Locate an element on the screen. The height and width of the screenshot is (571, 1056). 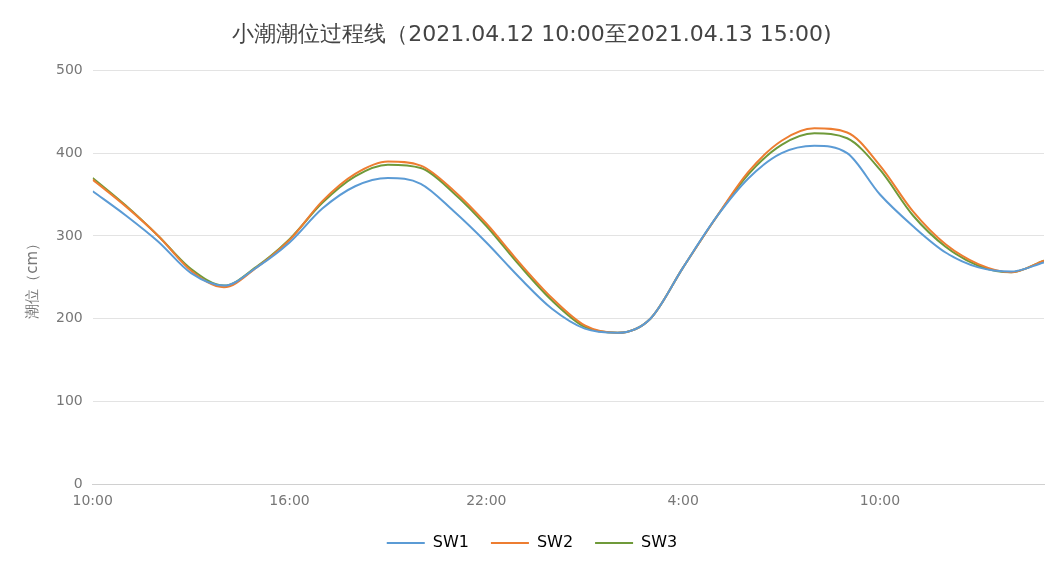
y-tick-label: 500 is located at coordinates (69, 69).